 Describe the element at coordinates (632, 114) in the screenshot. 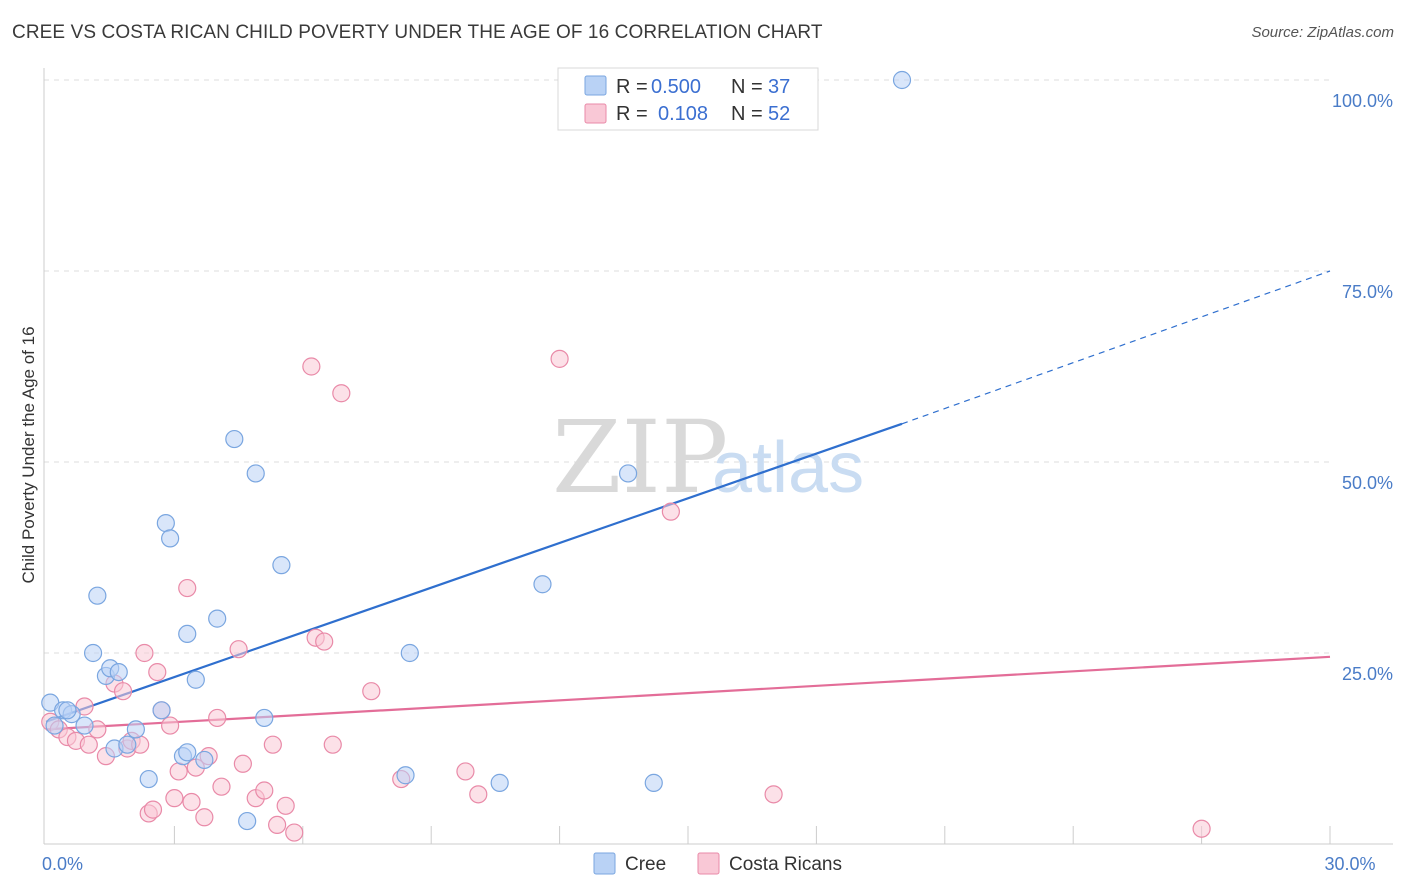

I see `legend-r-label-costa: R =` at that location.